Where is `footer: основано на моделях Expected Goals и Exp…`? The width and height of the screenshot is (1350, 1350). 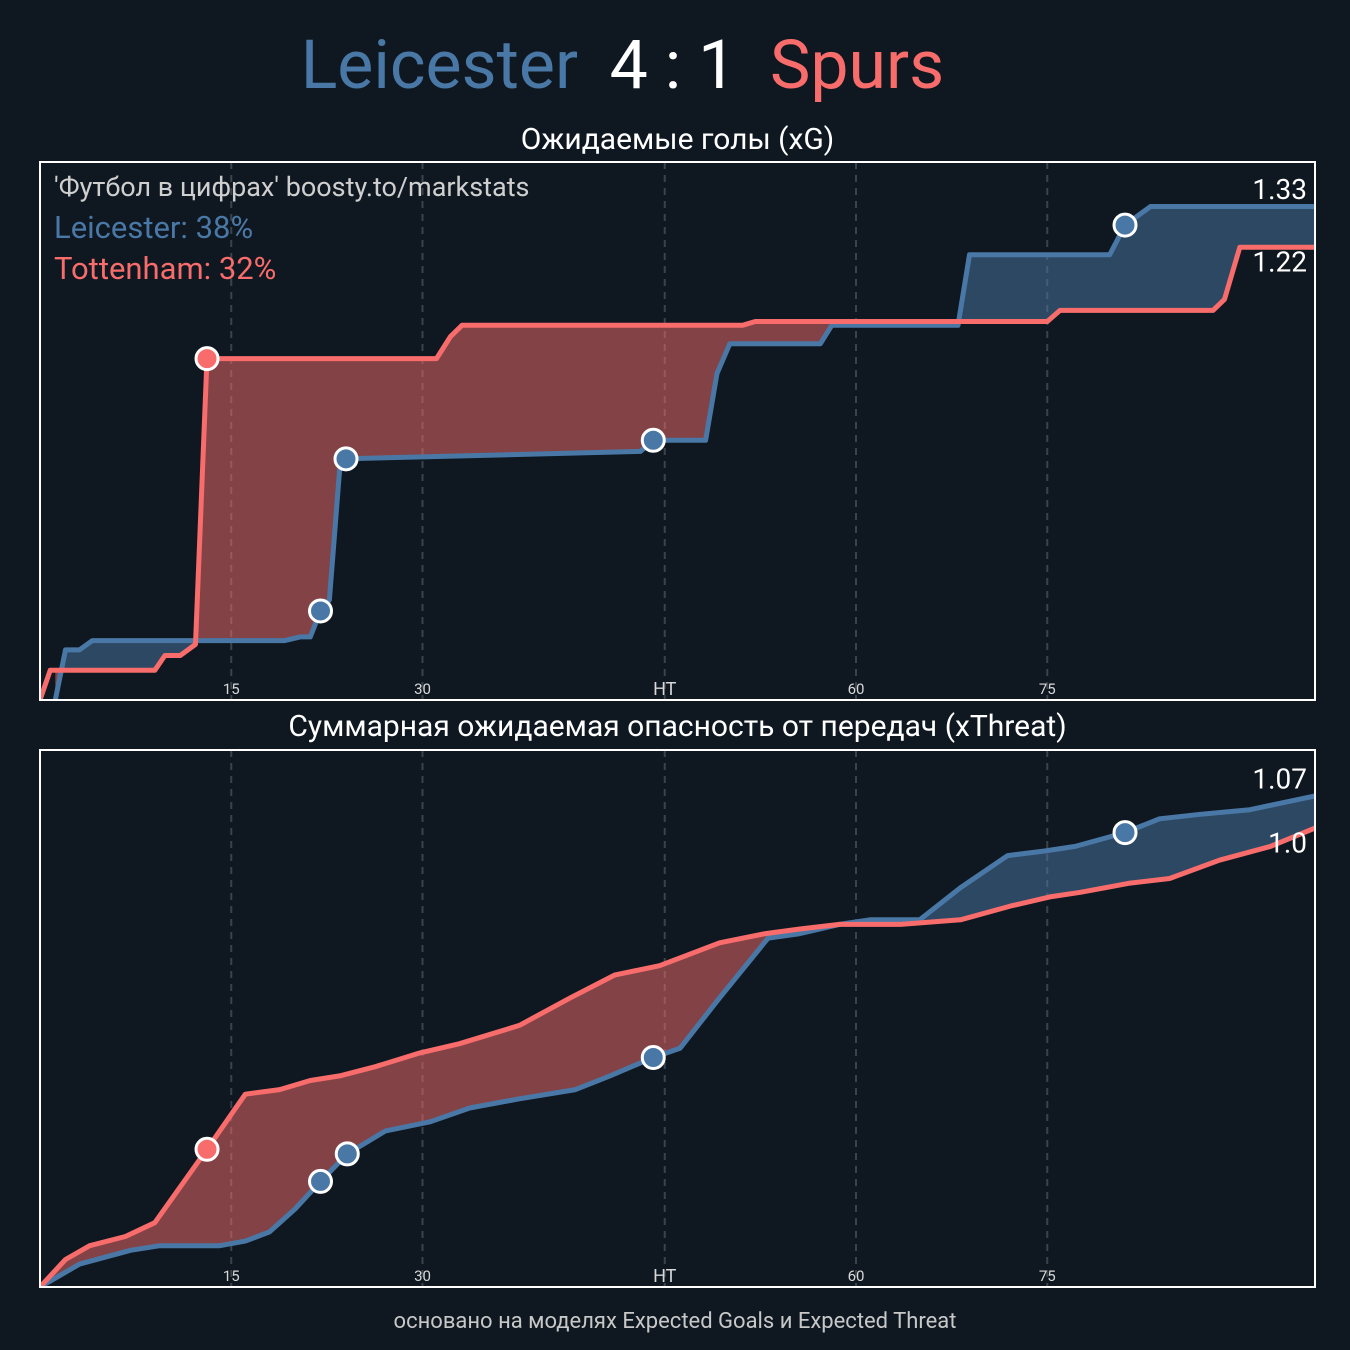
footer: основано на моделях Expected Goals и Exp… is located at coordinates (675, 1321).